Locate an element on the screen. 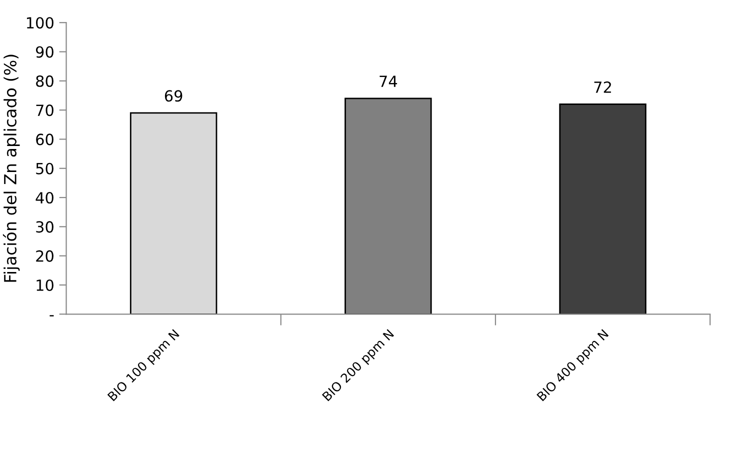 The height and width of the screenshot is (452, 753). y-tick-label: 60 is located at coordinates (45, 140).